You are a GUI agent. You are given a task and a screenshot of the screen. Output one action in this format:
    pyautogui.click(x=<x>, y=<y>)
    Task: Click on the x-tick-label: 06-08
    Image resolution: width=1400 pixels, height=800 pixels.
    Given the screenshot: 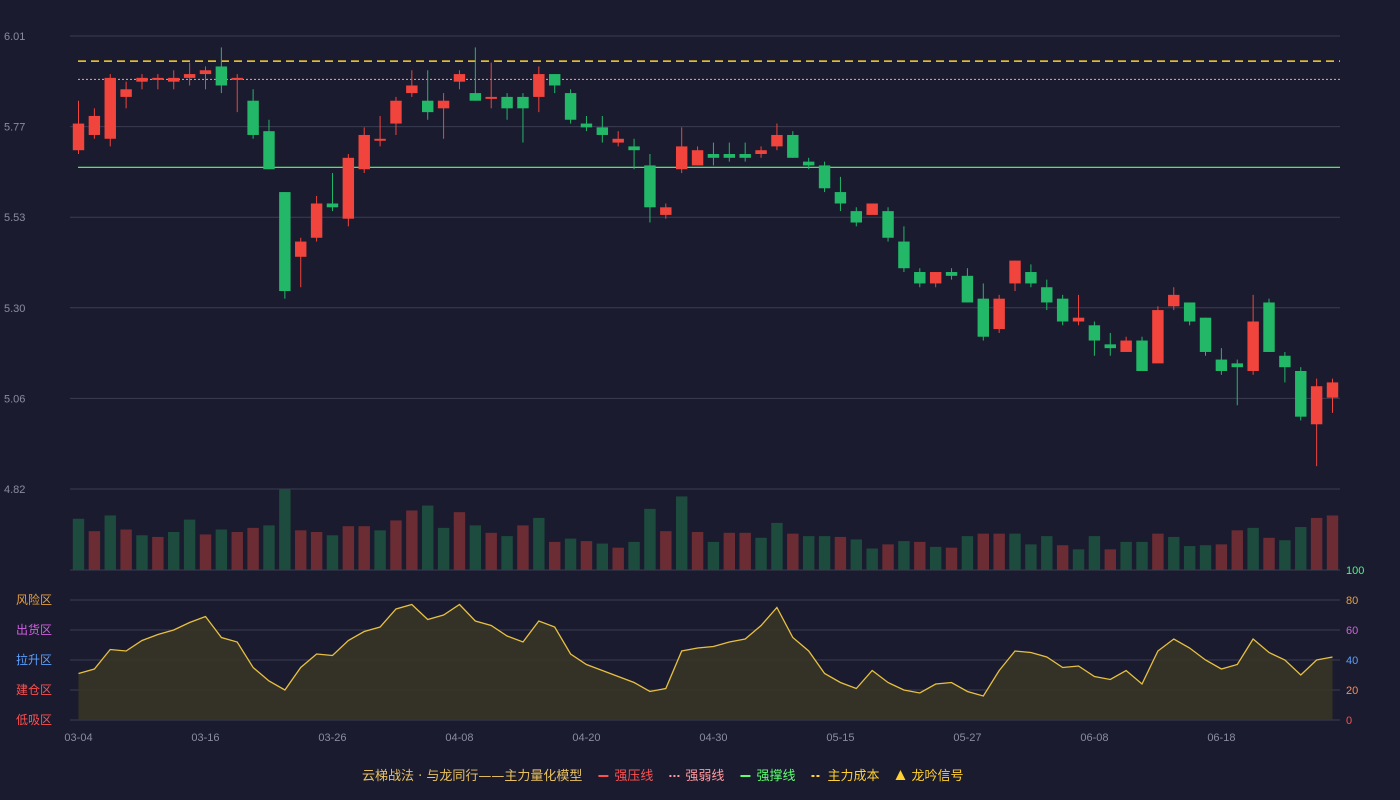 What is the action you would take?
    pyautogui.click(x=1094, y=738)
    